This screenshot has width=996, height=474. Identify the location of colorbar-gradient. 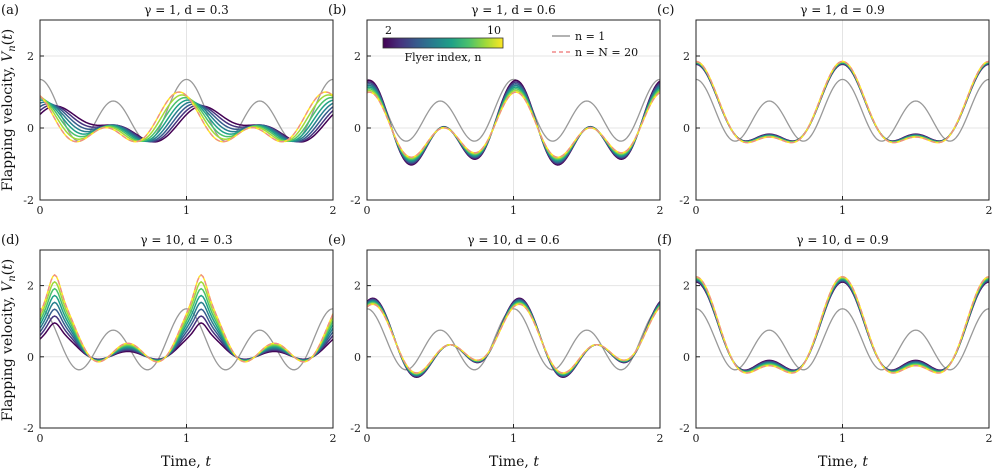
(443, 43).